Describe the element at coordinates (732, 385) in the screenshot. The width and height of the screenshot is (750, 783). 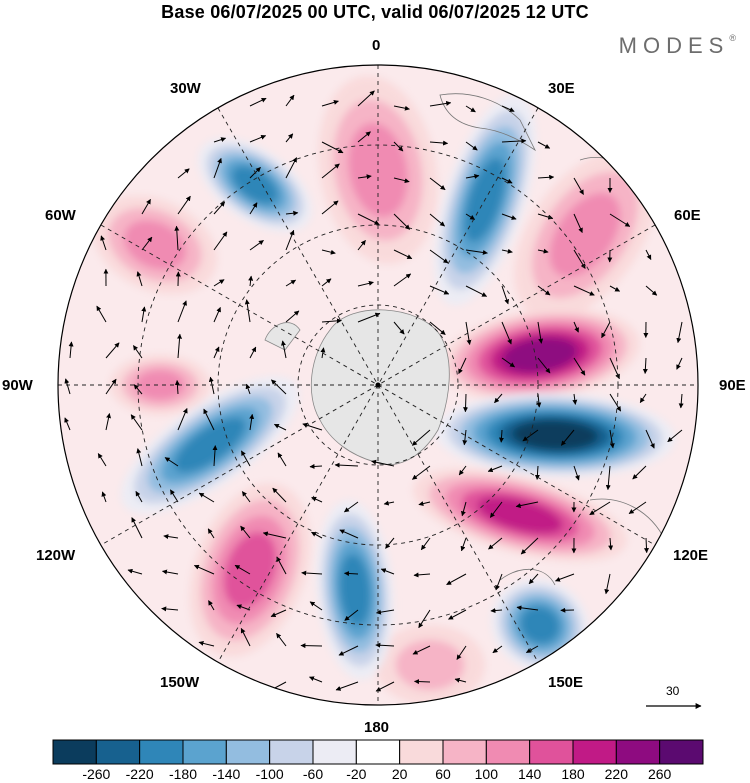
I see `lon-label-90e: 90E` at that location.